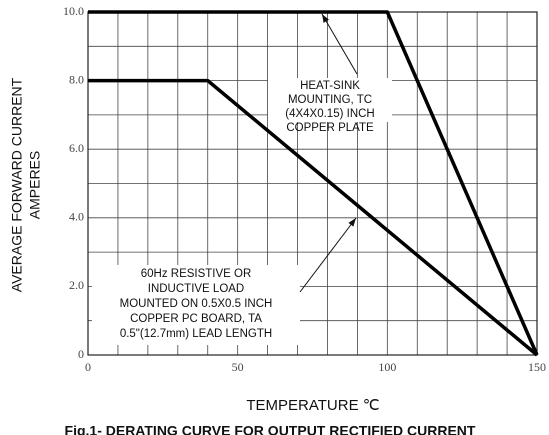 The width and height of the screenshot is (549, 435). What do you see at coordinates (330, 86) in the screenshot?
I see `annotation-text: HEAT-SINK` at bounding box center [330, 86].